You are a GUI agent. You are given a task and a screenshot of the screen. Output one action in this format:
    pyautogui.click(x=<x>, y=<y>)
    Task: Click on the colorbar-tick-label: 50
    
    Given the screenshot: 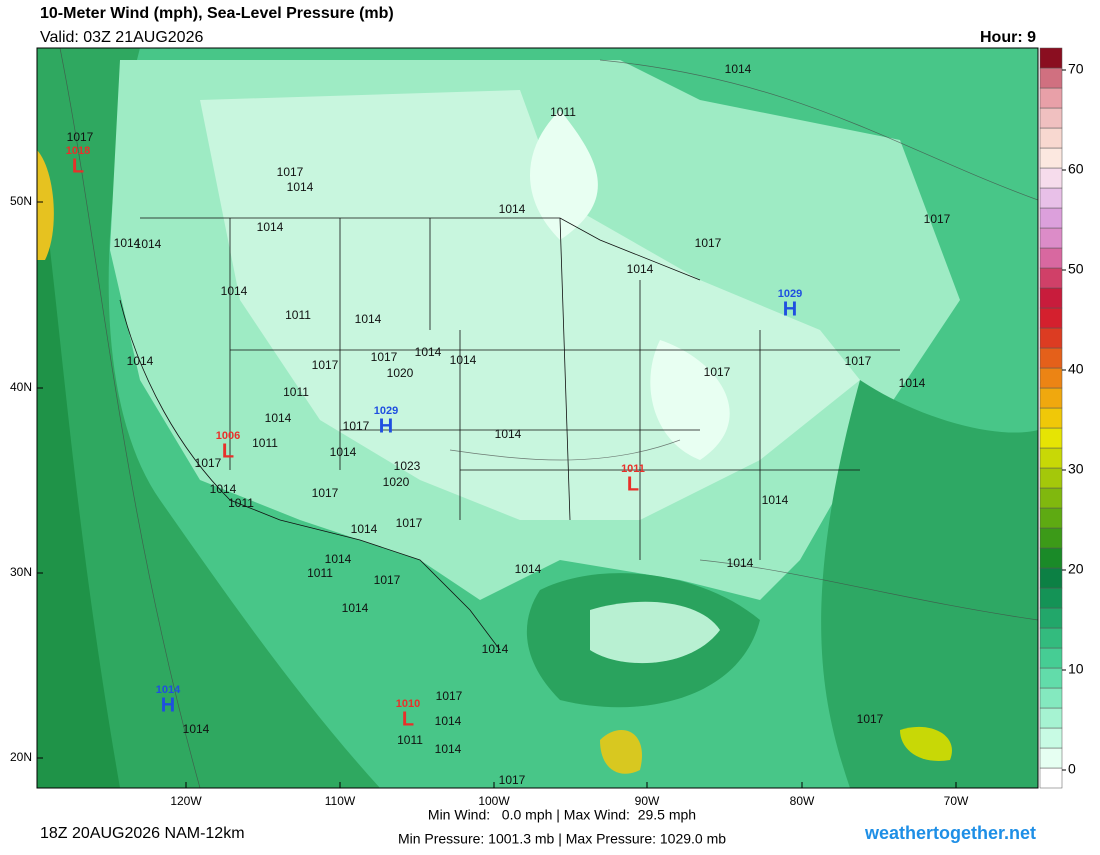 What is the action you would take?
    pyautogui.click(x=1076, y=269)
    